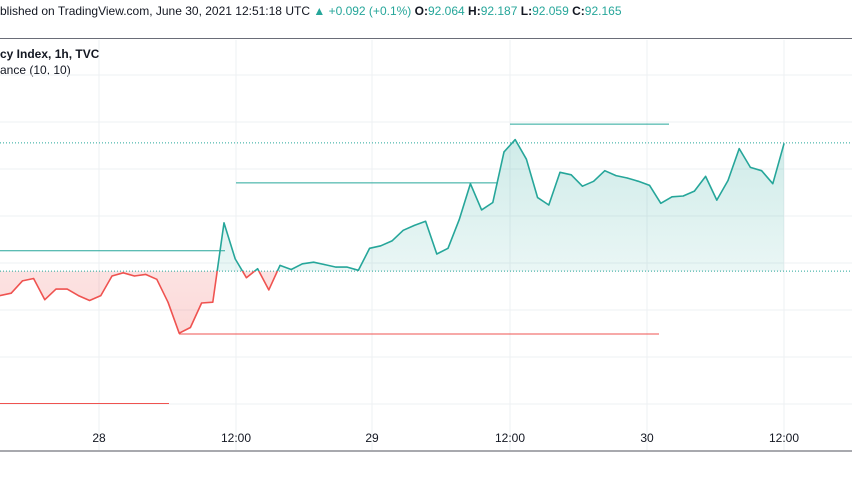  I want to click on price-change: +0.092 (+0.1%), so click(370, 11).